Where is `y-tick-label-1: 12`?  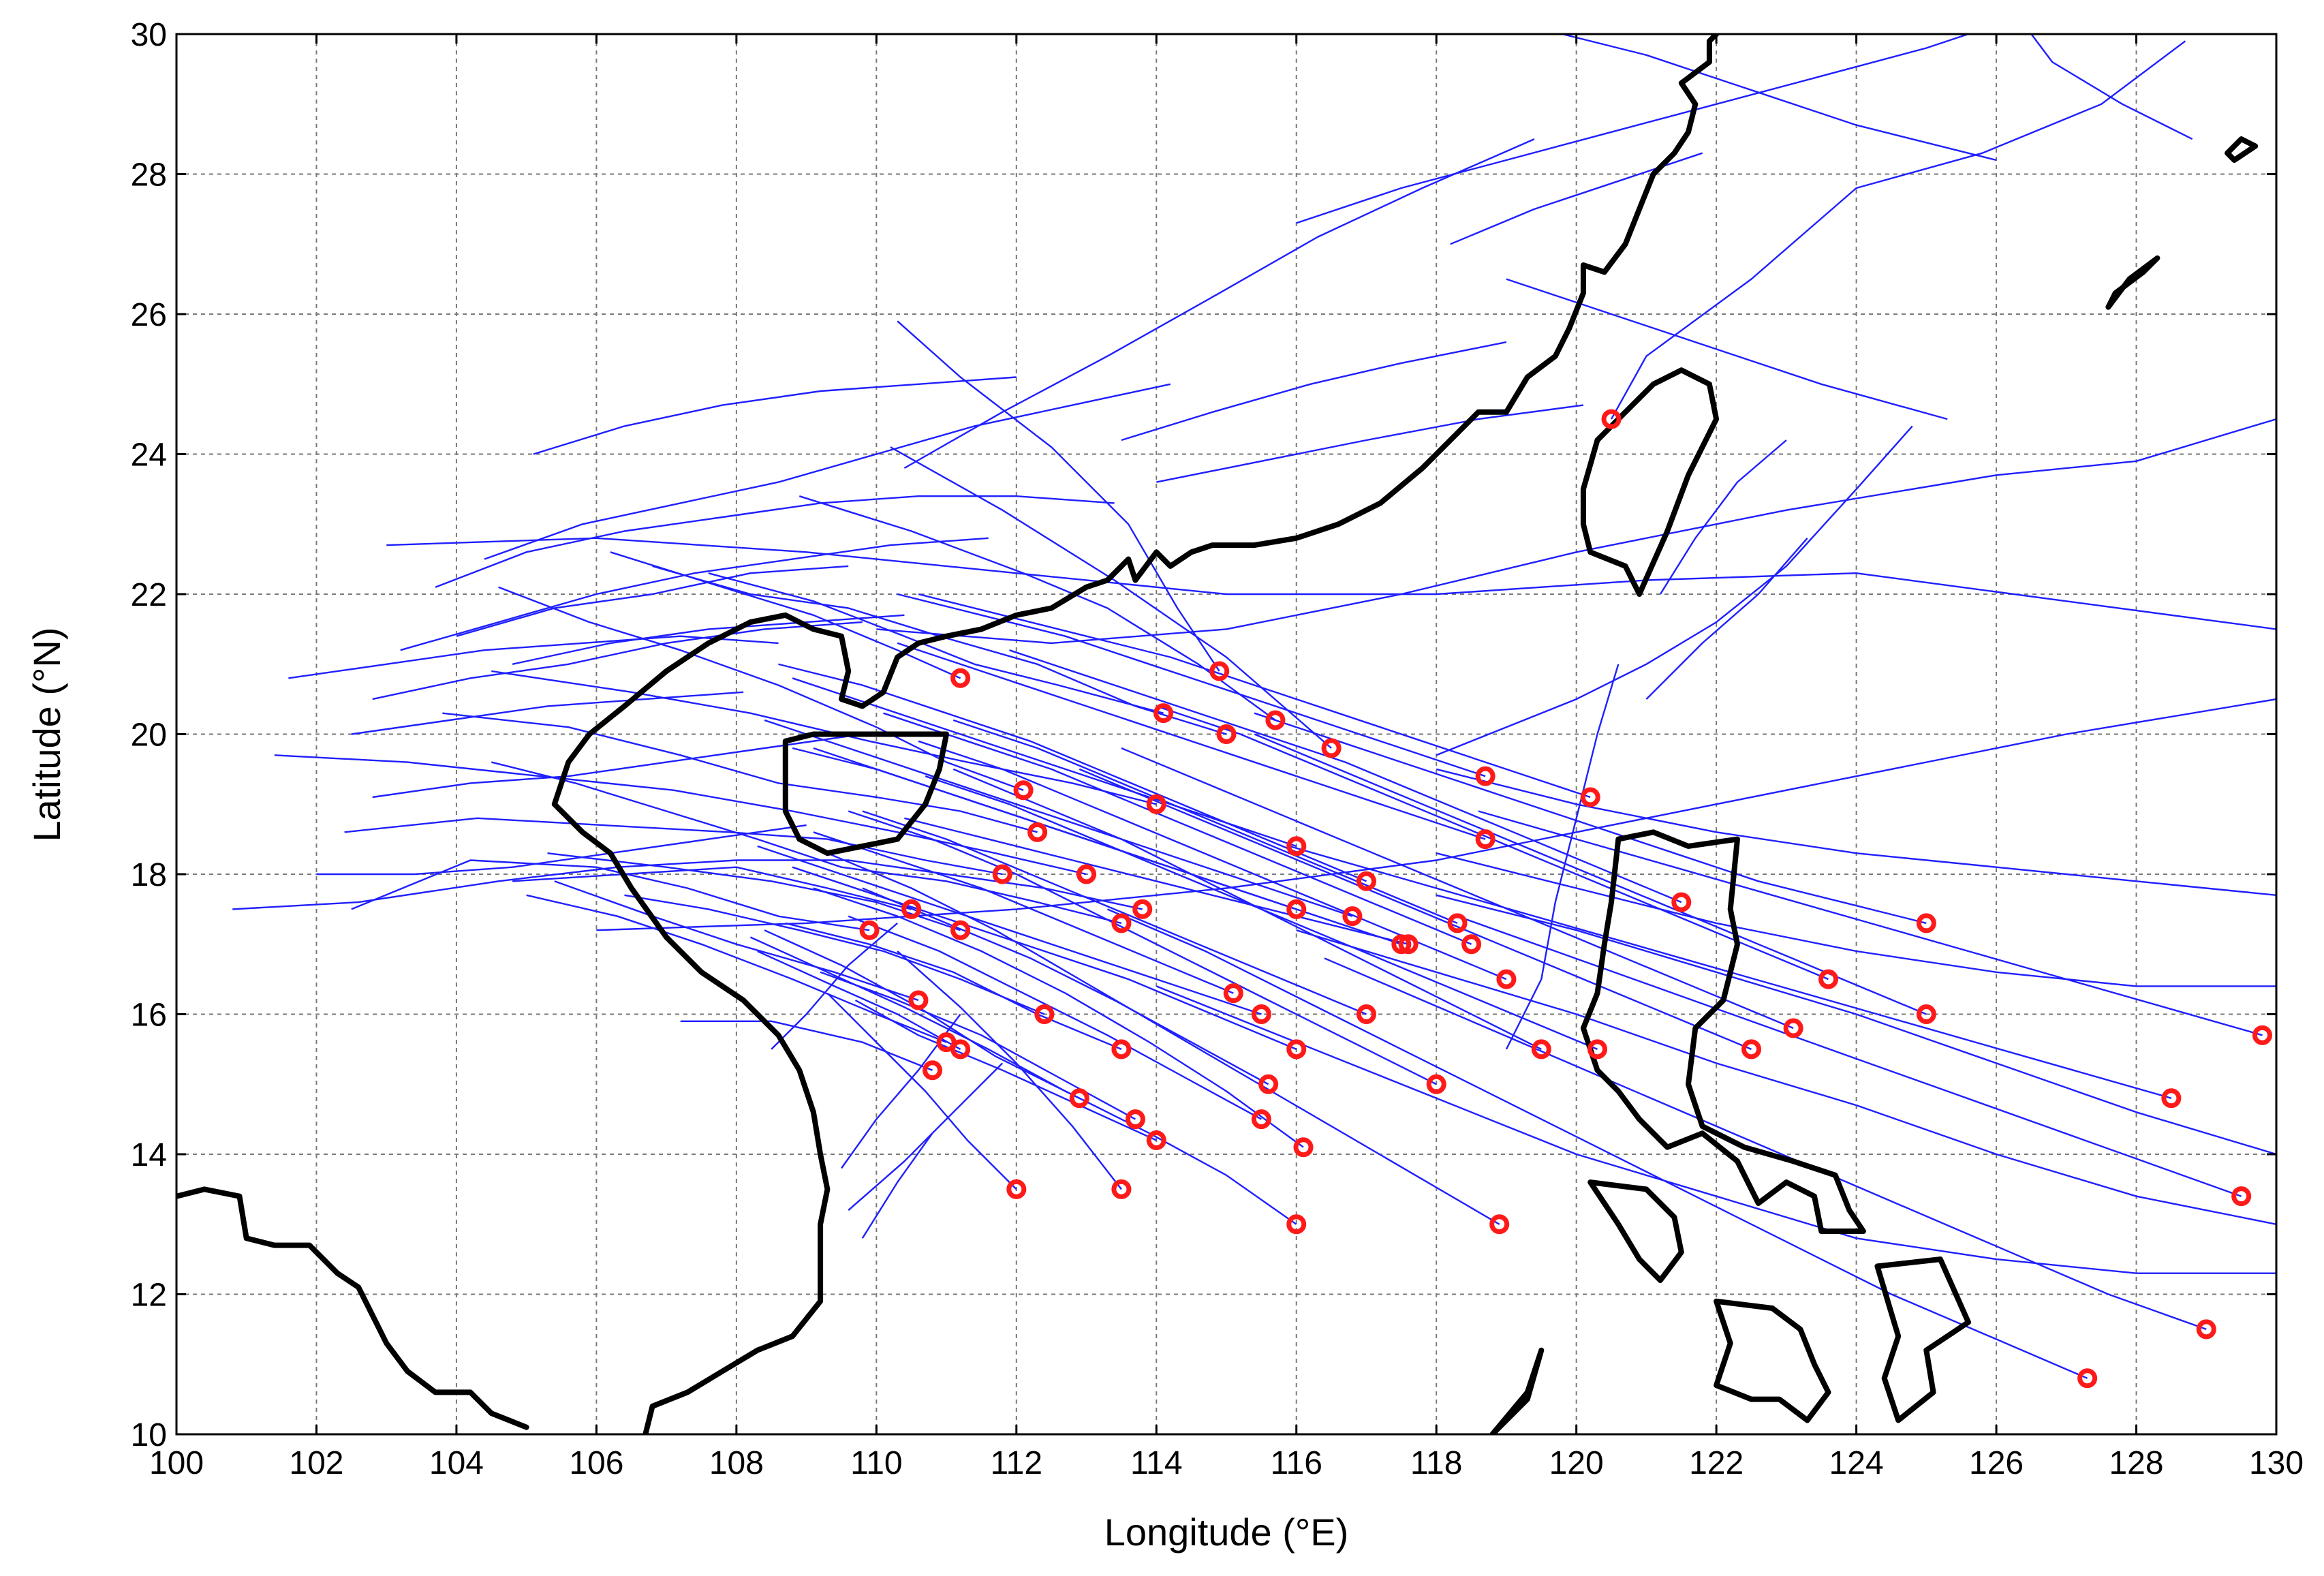
y-tick-label-1: 12 is located at coordinates (149, 1296).